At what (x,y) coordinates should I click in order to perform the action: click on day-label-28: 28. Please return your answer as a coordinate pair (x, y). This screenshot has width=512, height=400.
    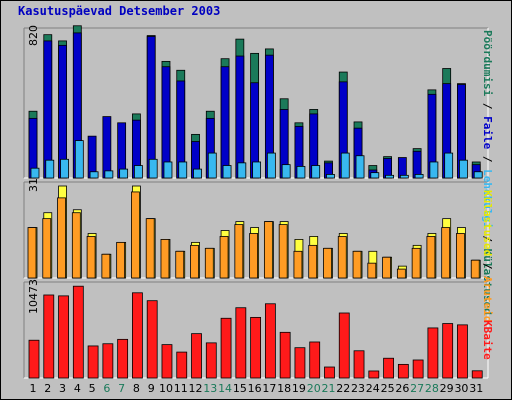
    Looking at the image, I should click on (432, 388).